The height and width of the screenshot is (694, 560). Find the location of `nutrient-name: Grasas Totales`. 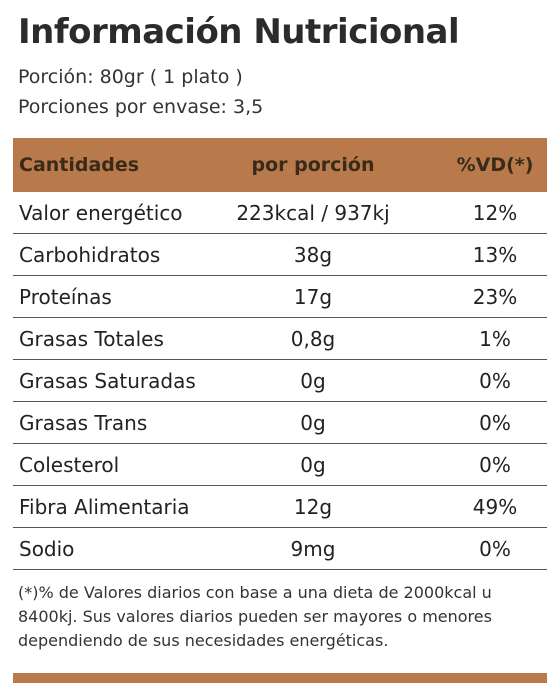

nutrient-name: Grasas Totales is located at coordinates (91, 338).